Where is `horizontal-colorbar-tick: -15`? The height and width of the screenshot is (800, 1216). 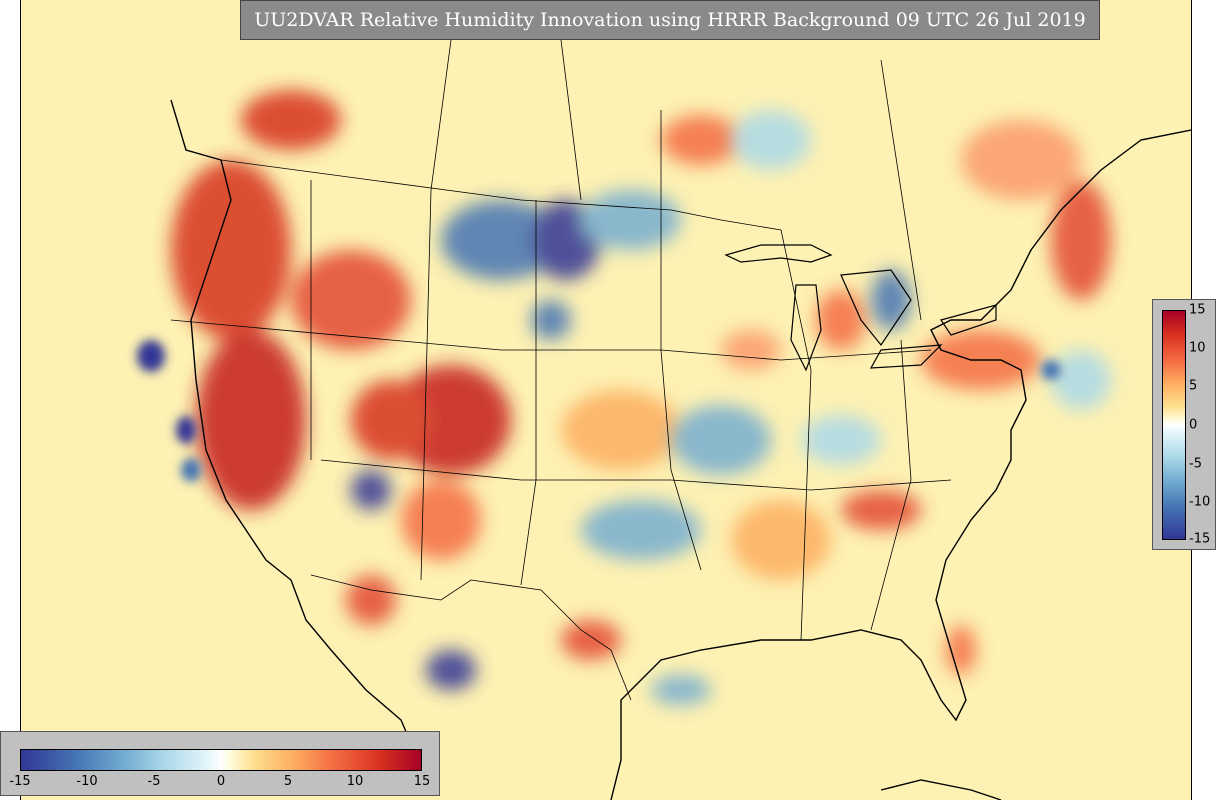 horizontal-colorbar-tick: -15 is located at coordinates (20, 781).